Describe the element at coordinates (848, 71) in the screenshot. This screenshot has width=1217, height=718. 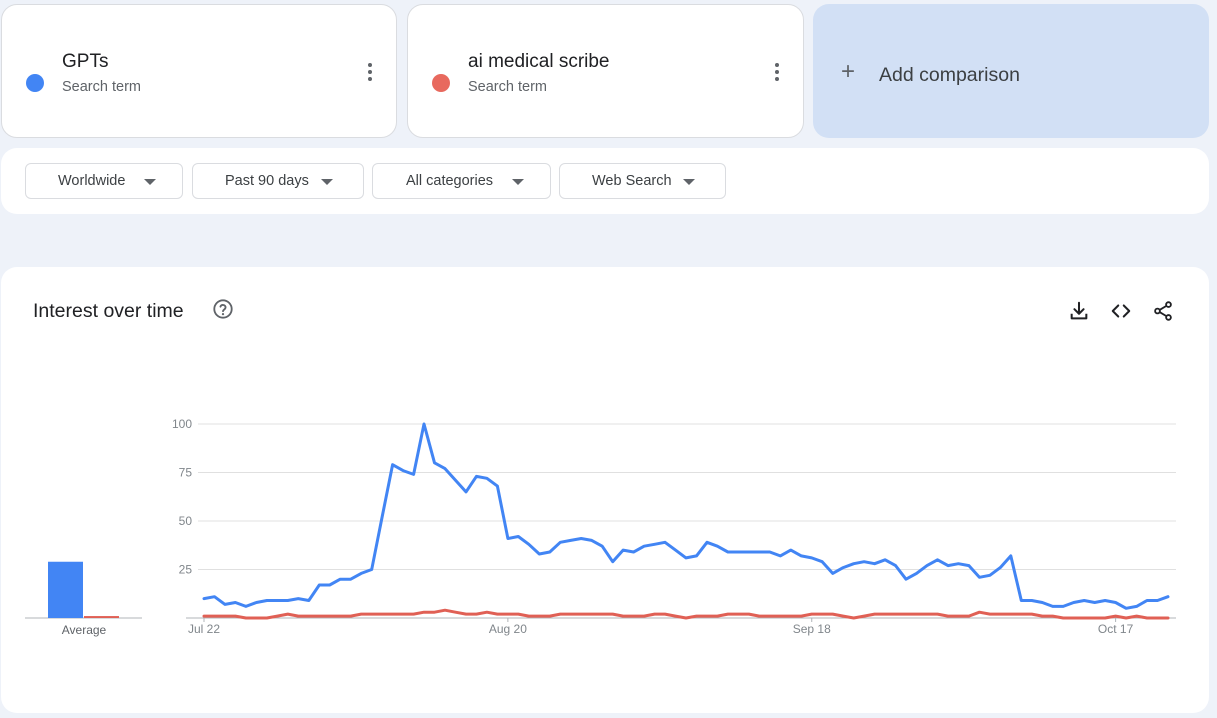
I see `plus-icon: +` at that location.